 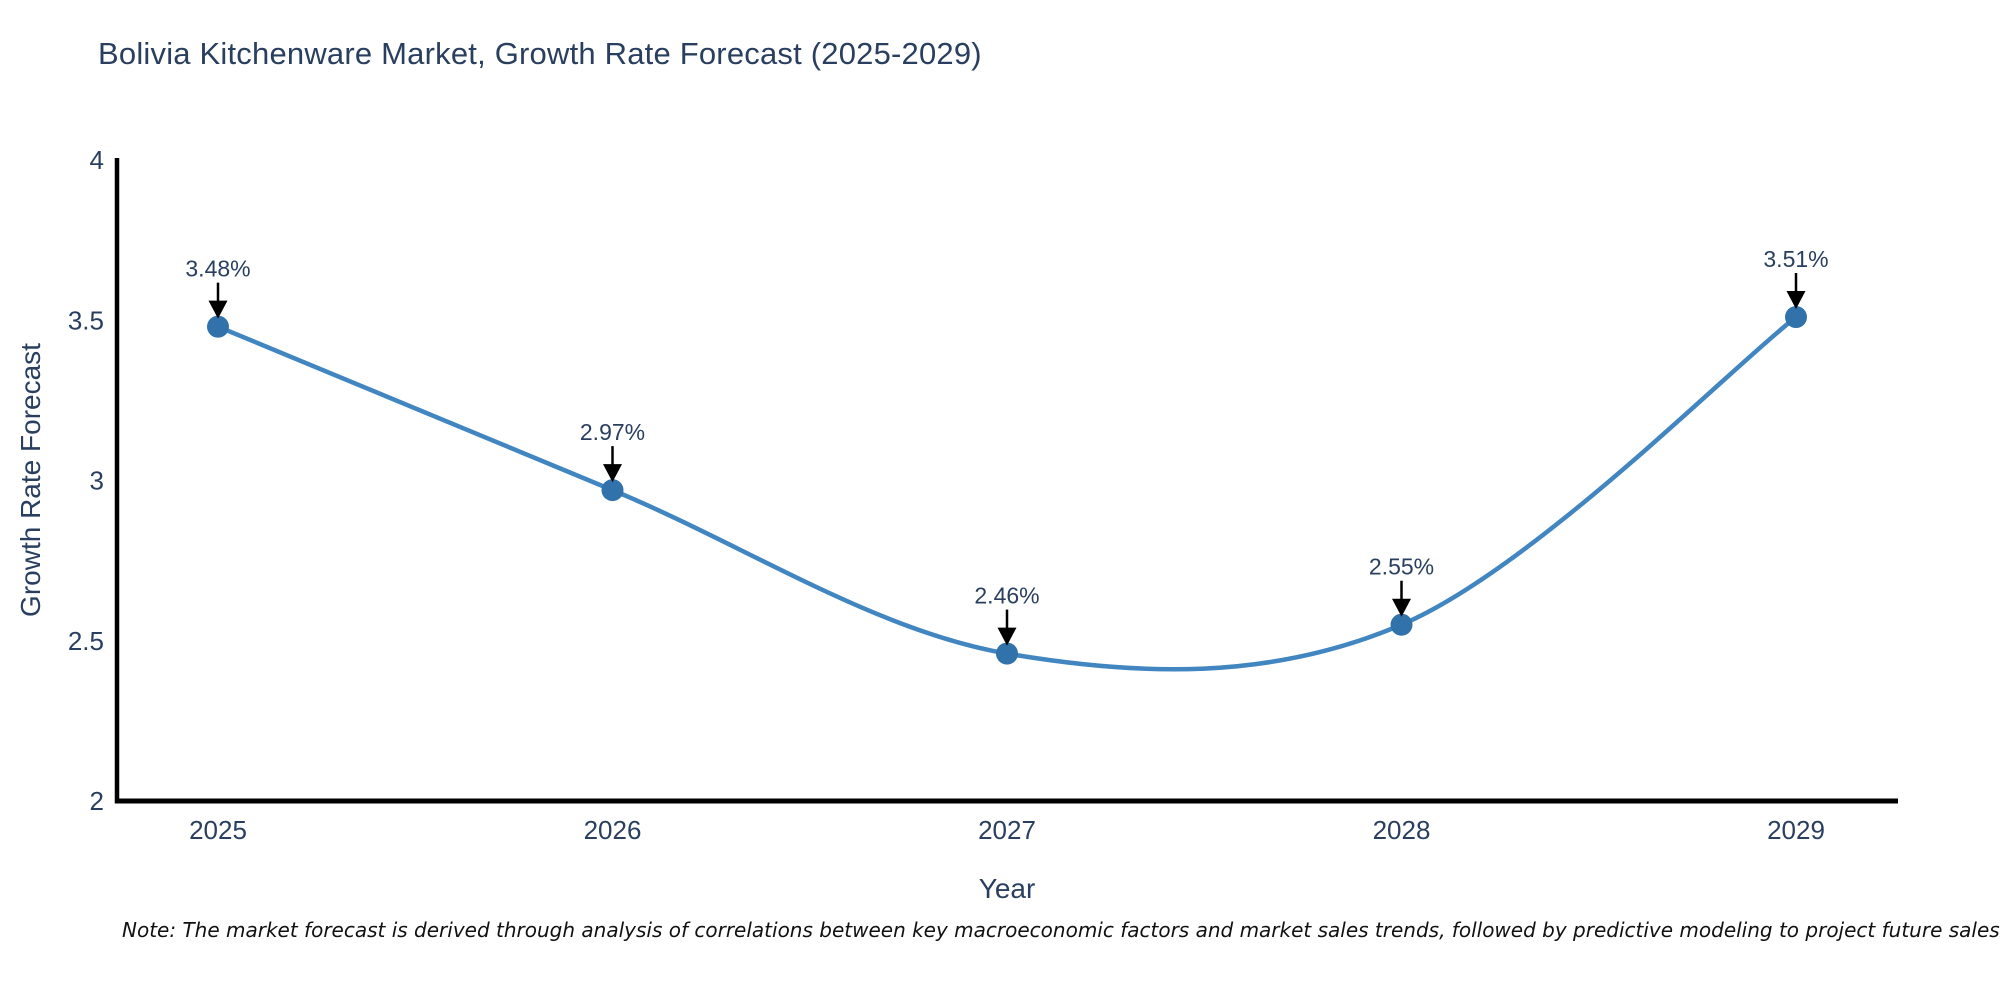 What do you see at coordinates (97, 801) in the screenshot?
I see `y-tick-label: 2` at bounding box center [97, 801].